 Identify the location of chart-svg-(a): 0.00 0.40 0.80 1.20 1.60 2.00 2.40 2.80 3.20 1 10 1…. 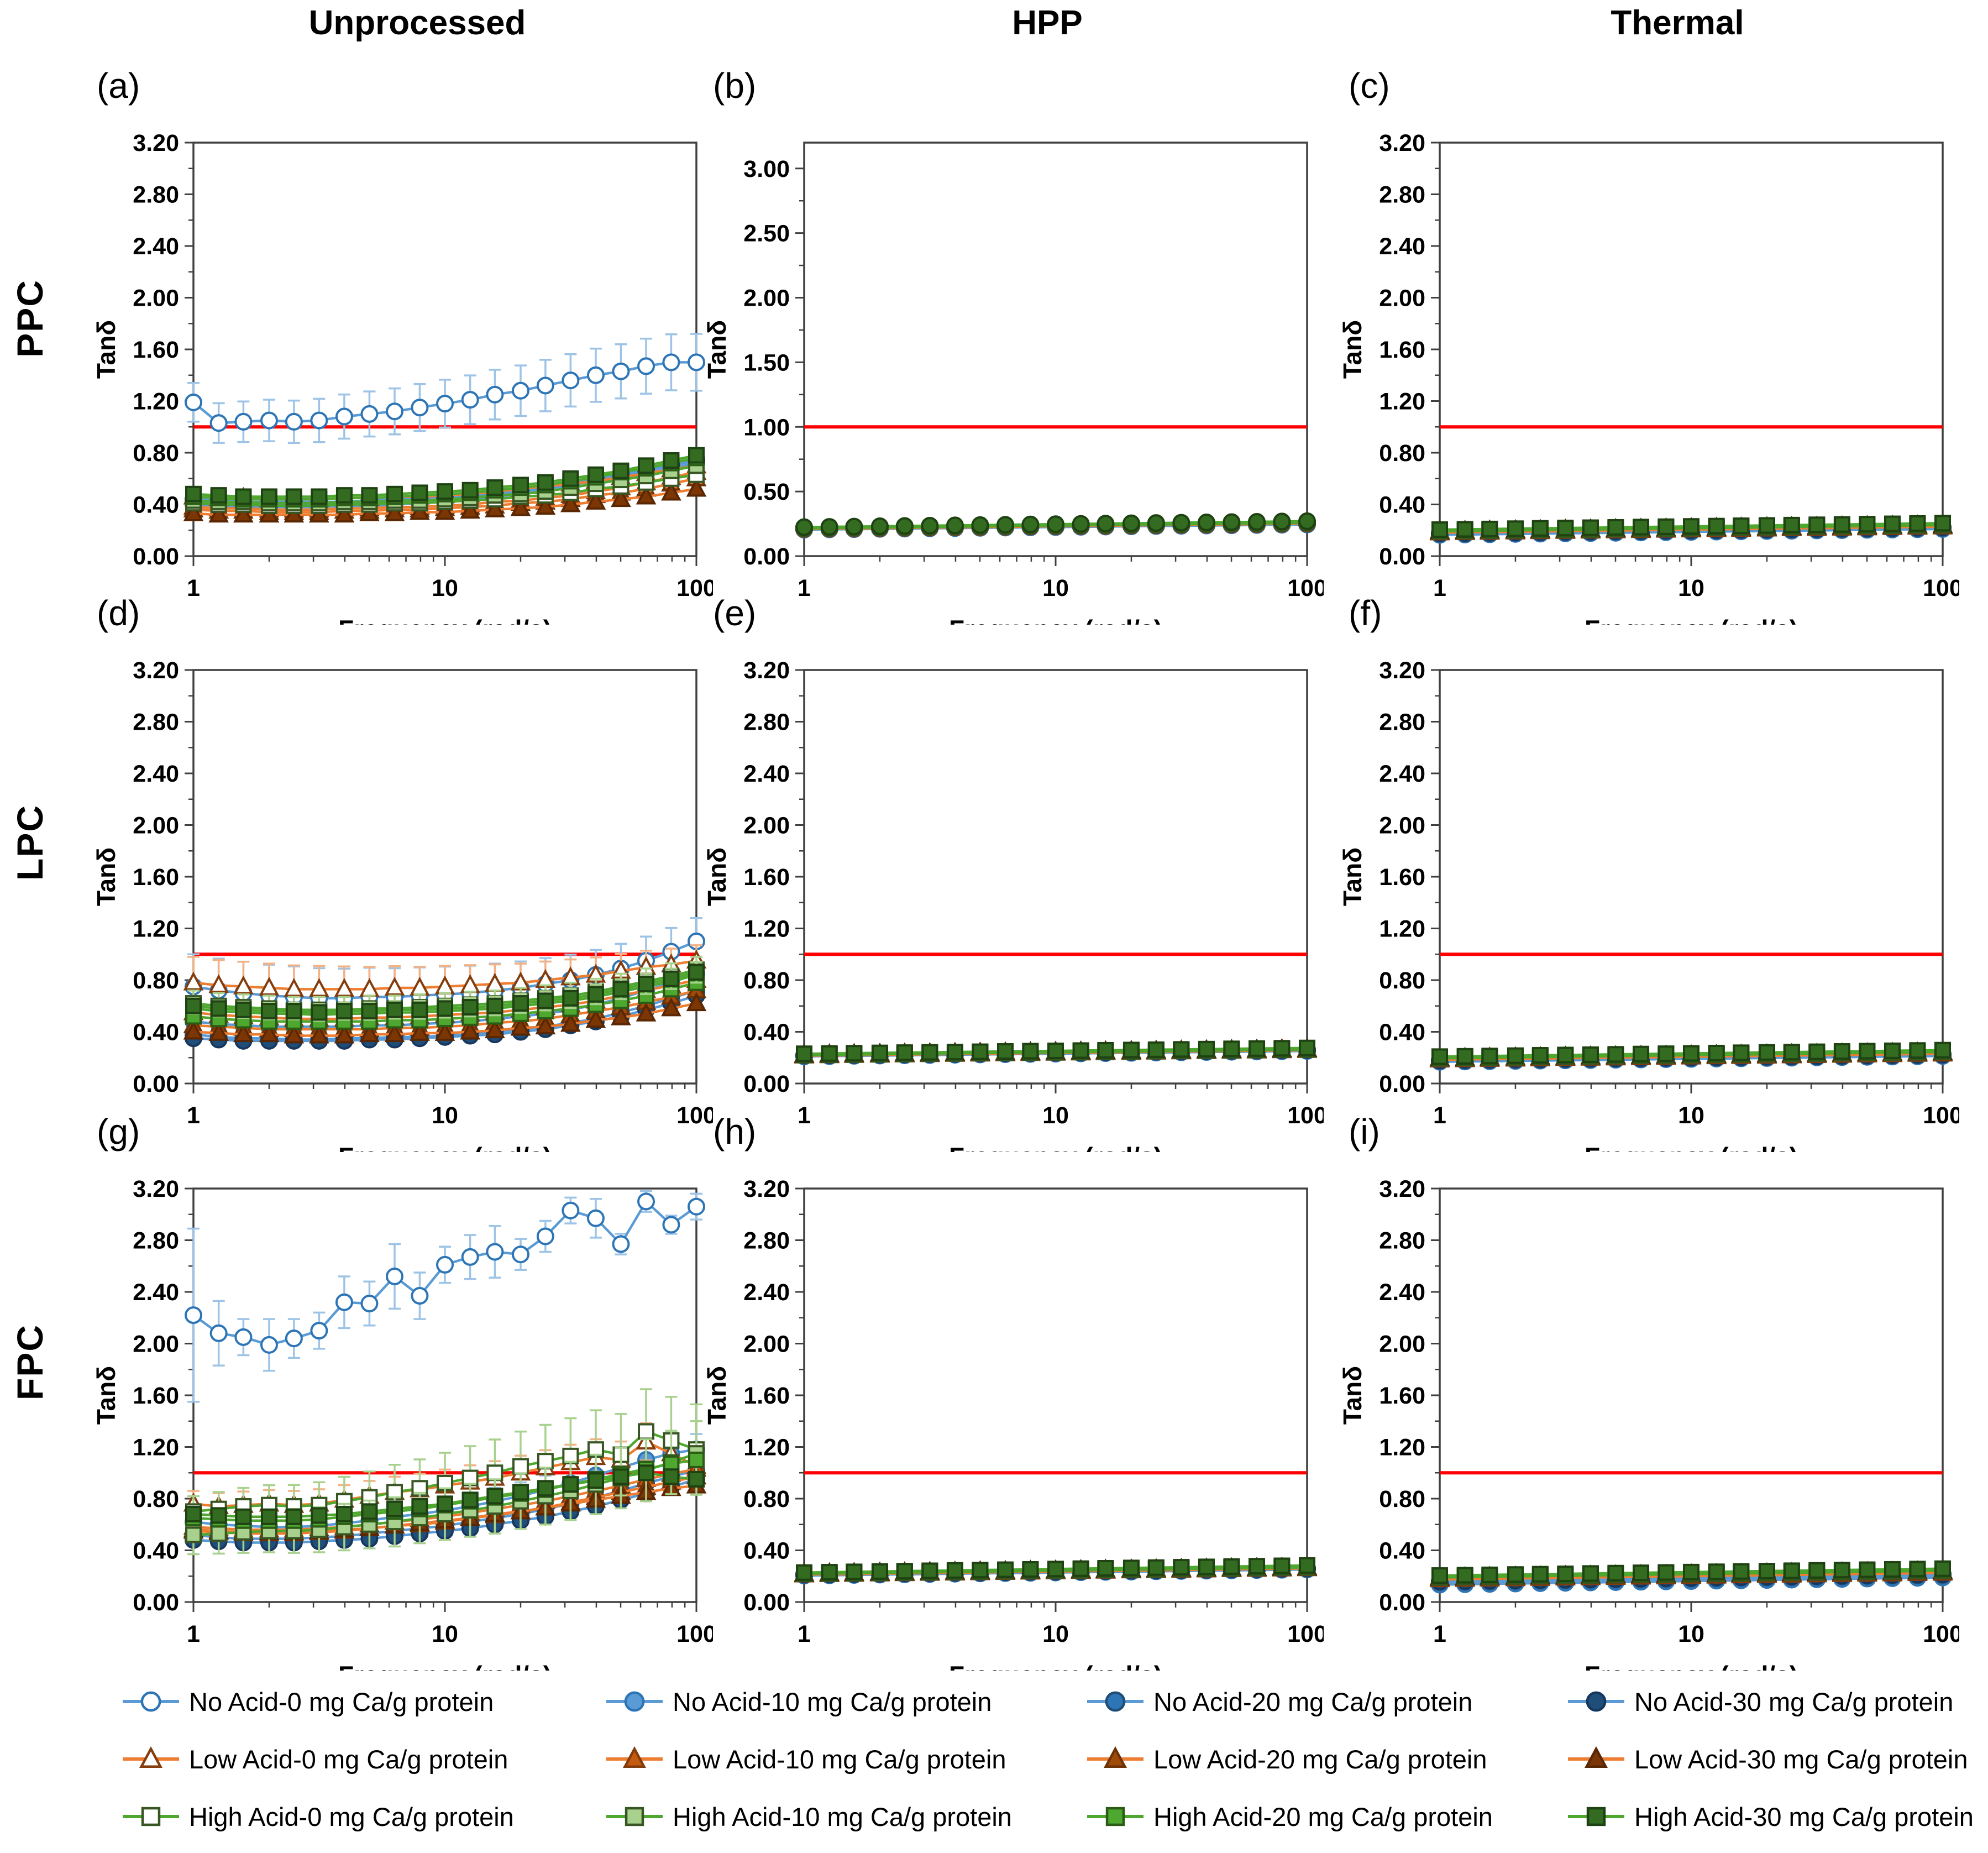
(404, 386).